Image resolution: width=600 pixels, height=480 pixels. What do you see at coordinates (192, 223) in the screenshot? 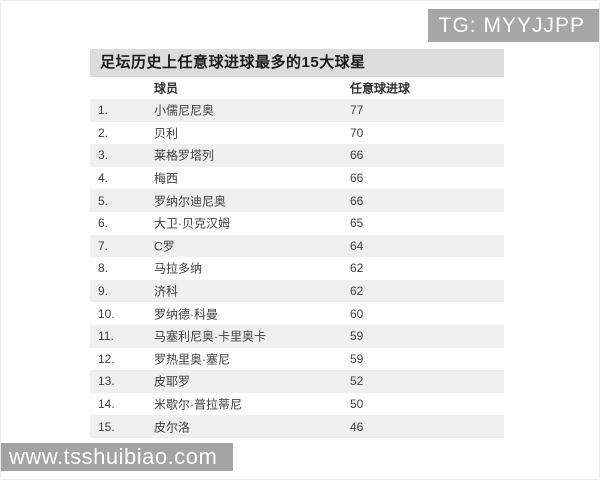
I see `player-cell: 大卫·贝克汉姆` at bounding box center [192, 223].